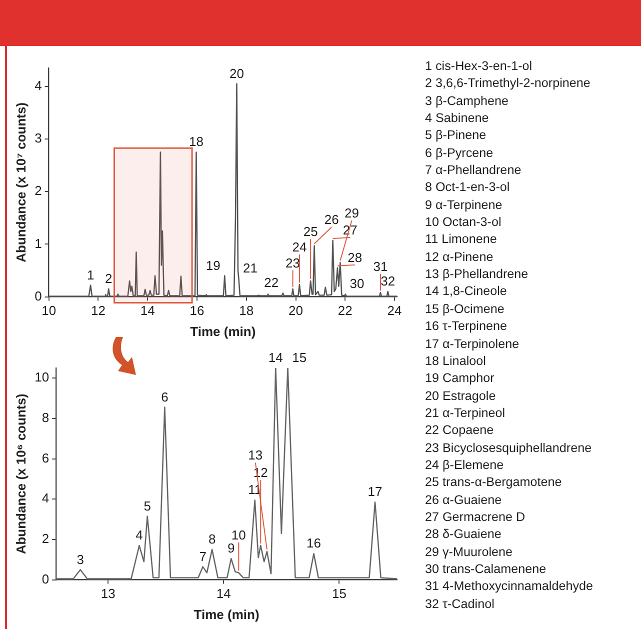 The width and height of the screenshot is (641, 629). I want to click on text: 1 cis-Hex-3-en-1-ol, so click(479, 66).